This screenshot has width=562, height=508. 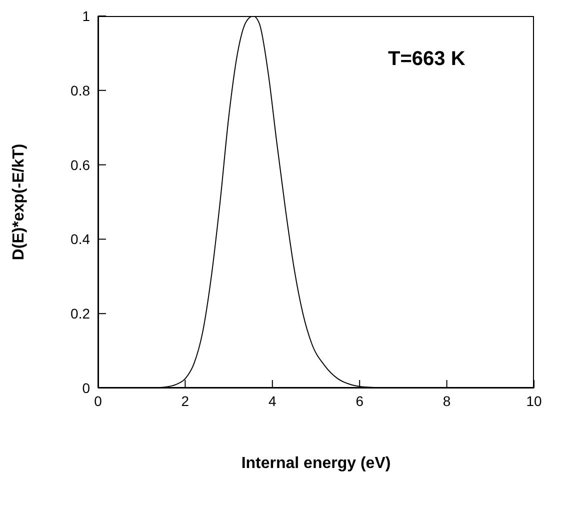 I want to click on x-axis-title: Internal energy (eV), so click(x=316, y=463).